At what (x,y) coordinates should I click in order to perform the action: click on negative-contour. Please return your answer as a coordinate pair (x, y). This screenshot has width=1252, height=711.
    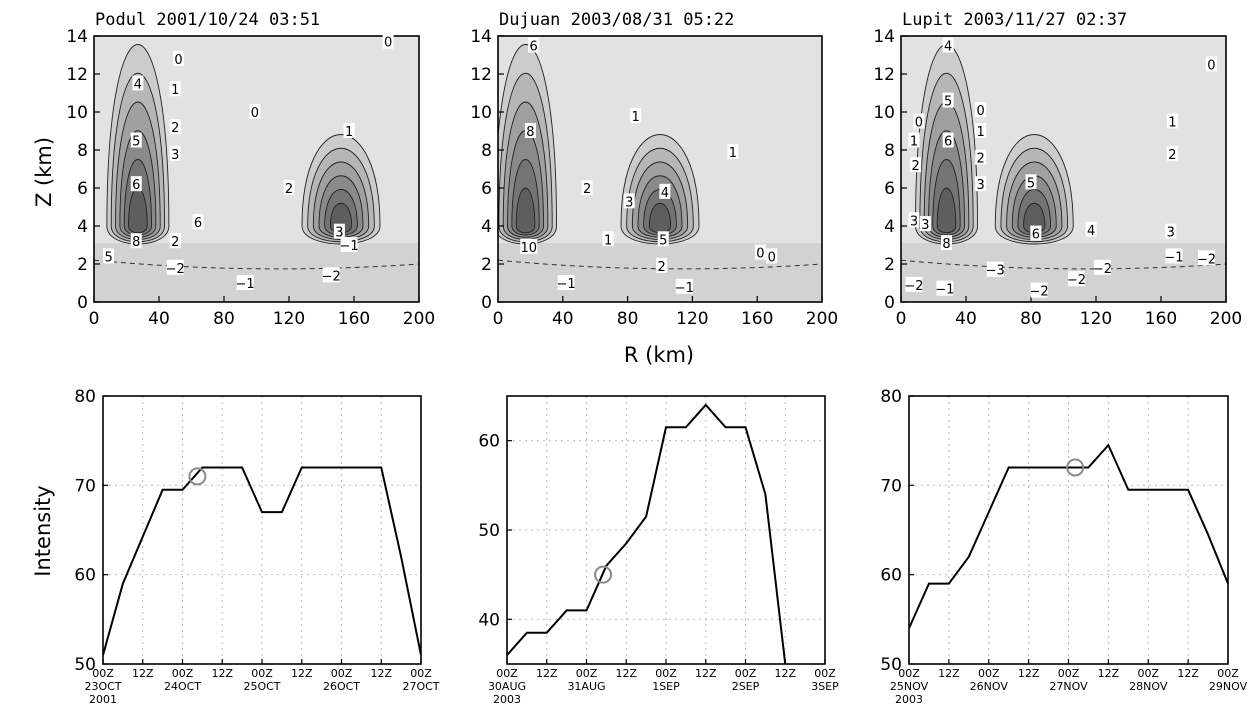
    Looking at the image, I should click on (1063, 264).